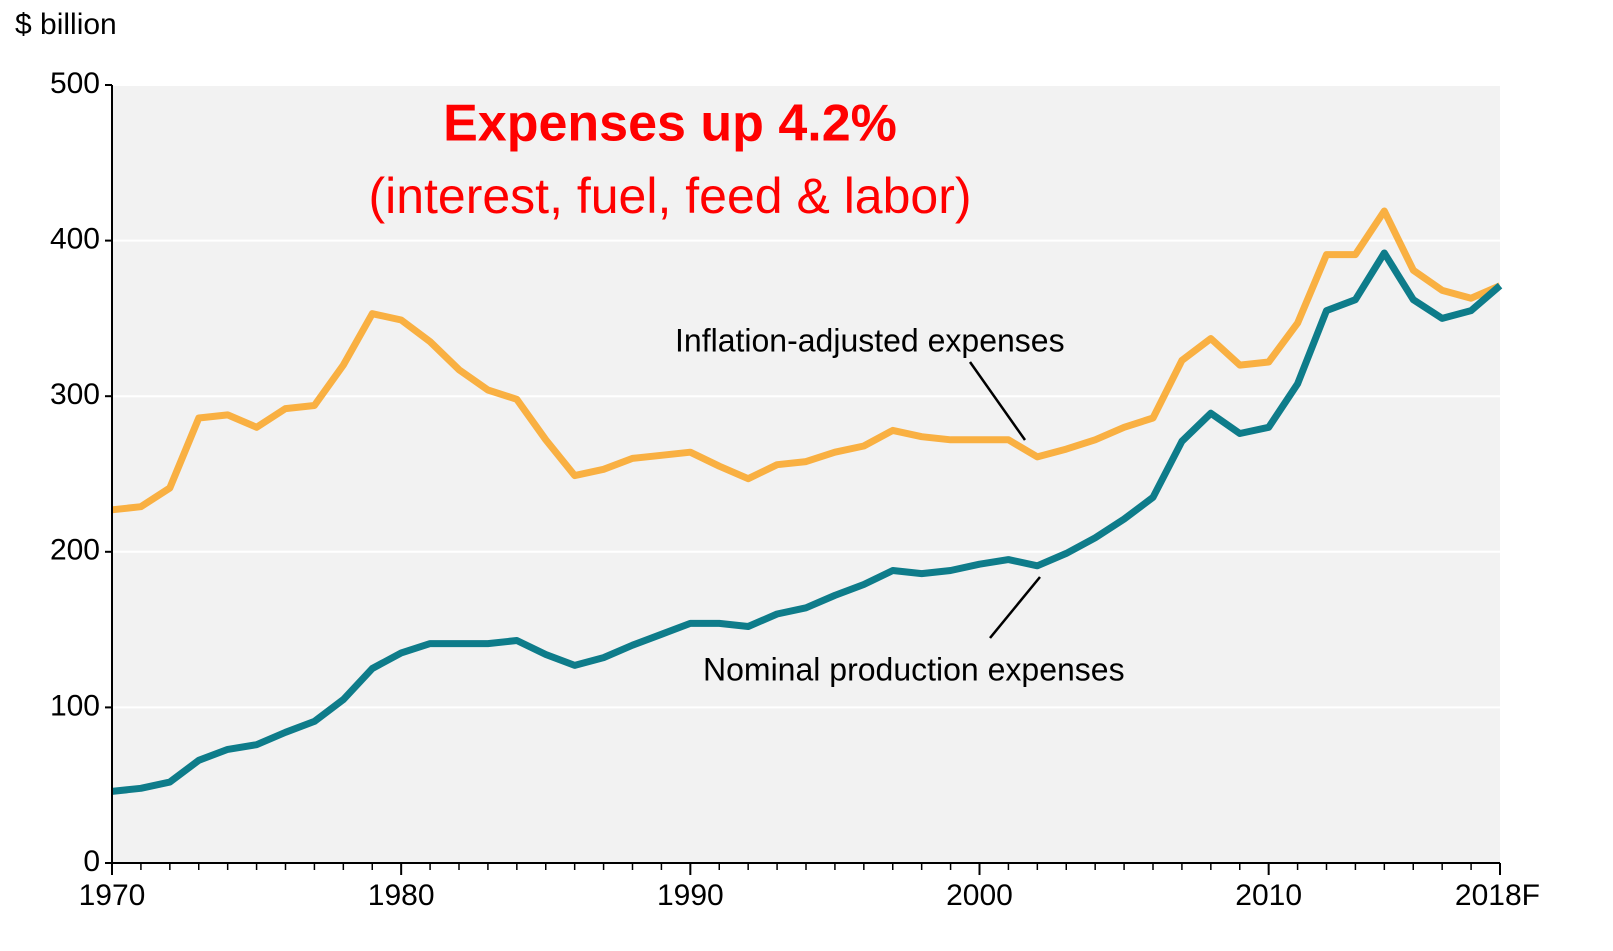 This screenshot has height=951, width=1613. What do you see at coordinates (1497, 895) in the screenshot?
I see `x-tick-label: 2018F` at bounding box center [1497, 895].